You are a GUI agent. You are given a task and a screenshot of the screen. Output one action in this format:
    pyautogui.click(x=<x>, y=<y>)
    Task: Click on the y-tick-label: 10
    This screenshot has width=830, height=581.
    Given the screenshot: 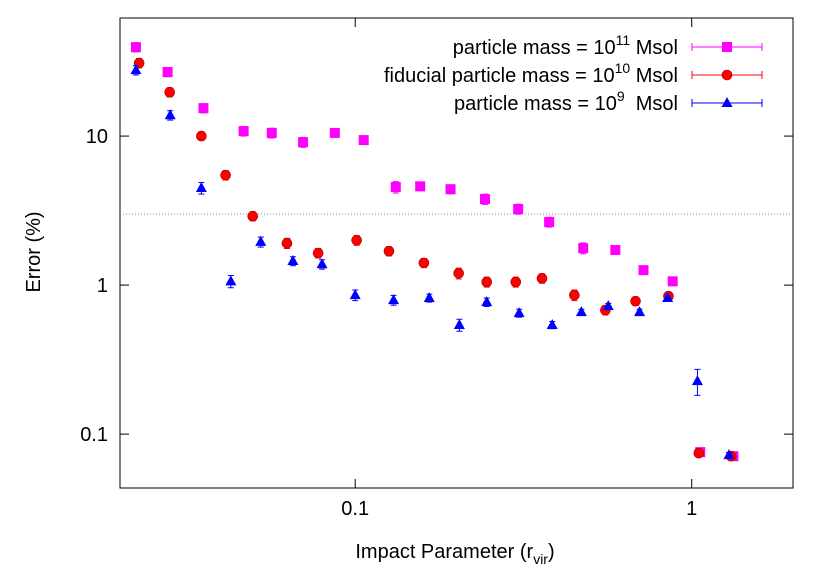 What is the action you would take?
    pyautogui.click(x=97, y=137)
    